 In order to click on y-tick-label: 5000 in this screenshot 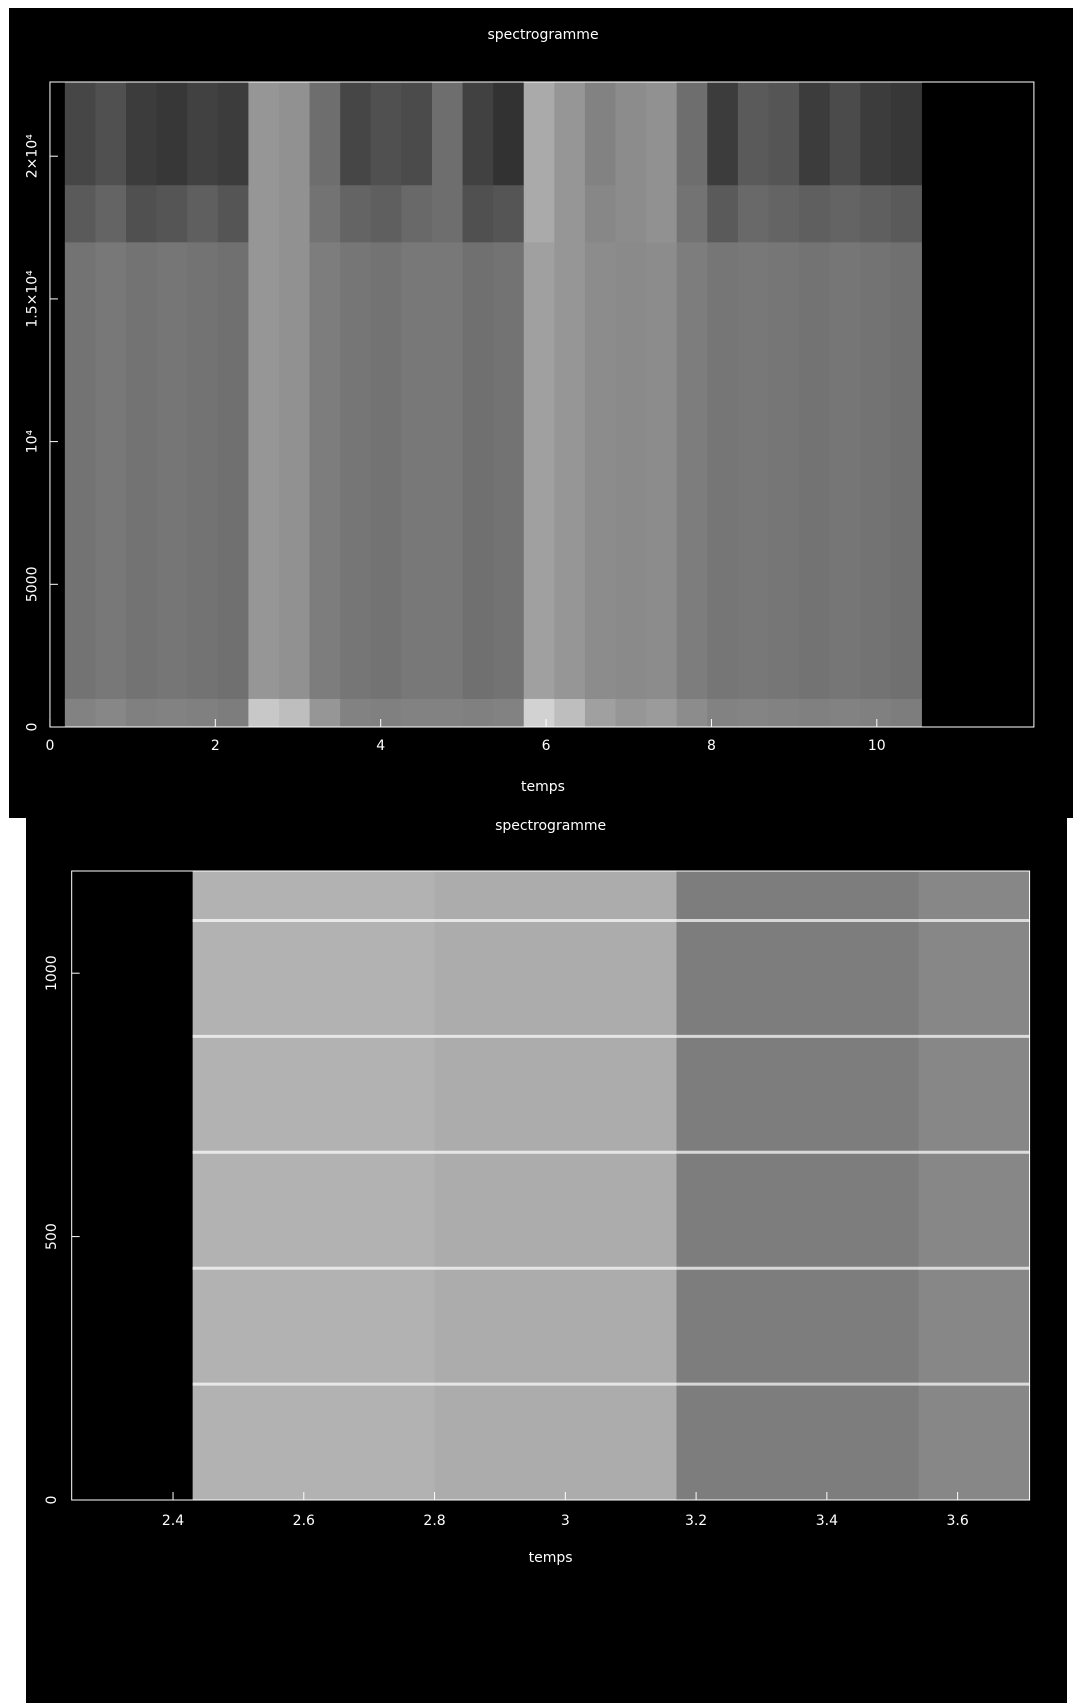, I will do `click(33, 584)`.